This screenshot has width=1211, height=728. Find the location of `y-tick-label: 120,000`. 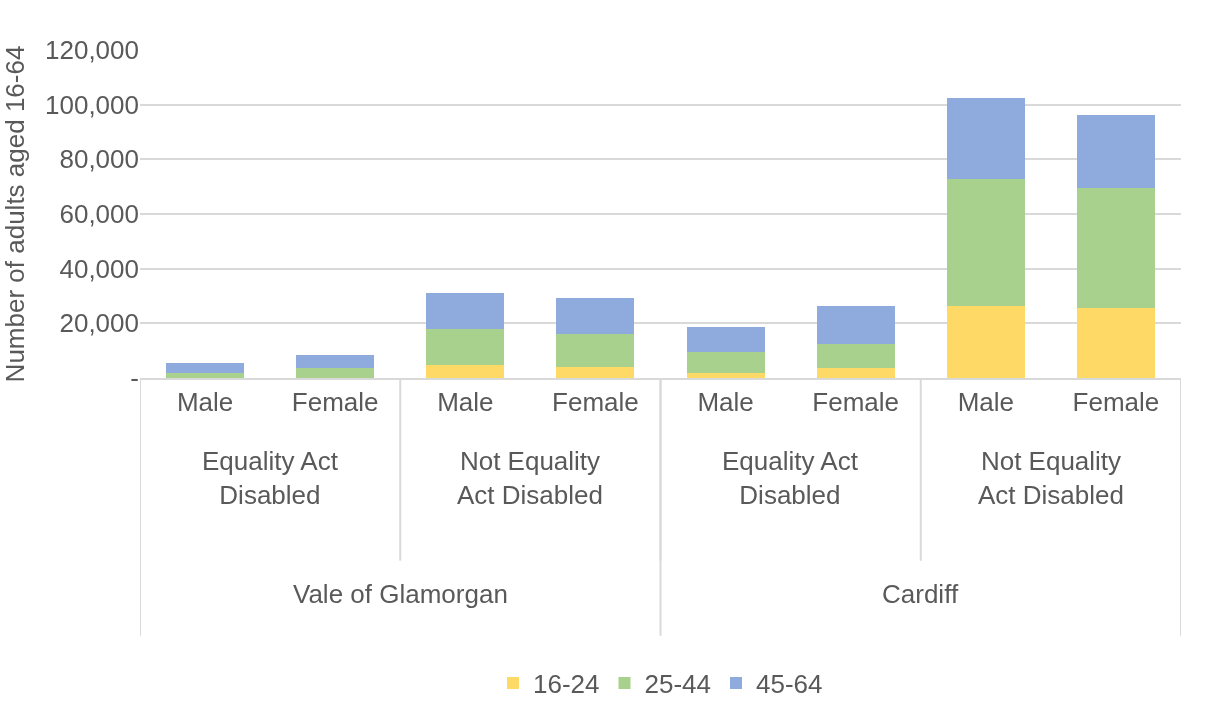

y-tick-label: 120,000 is located at coordinates (92, 50).